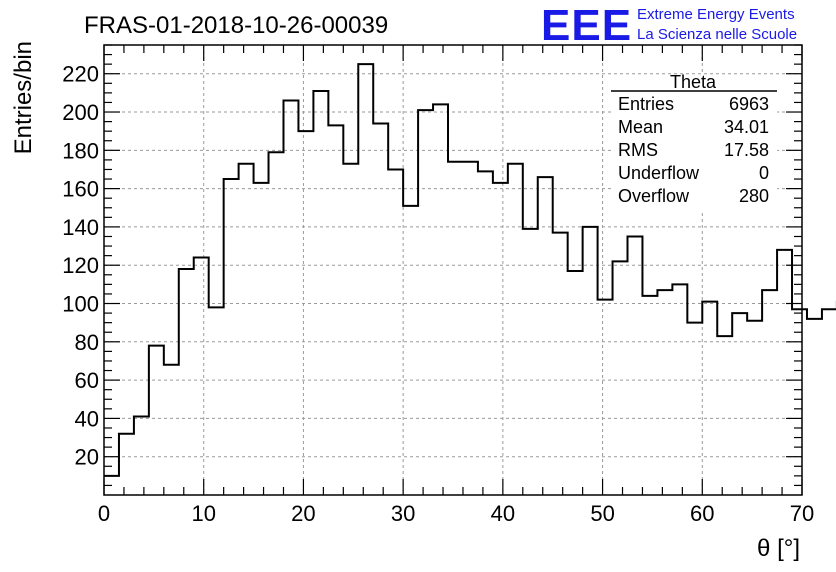 This screenshot has height=572, width=836. What do you see at coordinates (602, 513) in the screenshot?
I see `x-tick-label: 50` at bounding box center [602, 513].